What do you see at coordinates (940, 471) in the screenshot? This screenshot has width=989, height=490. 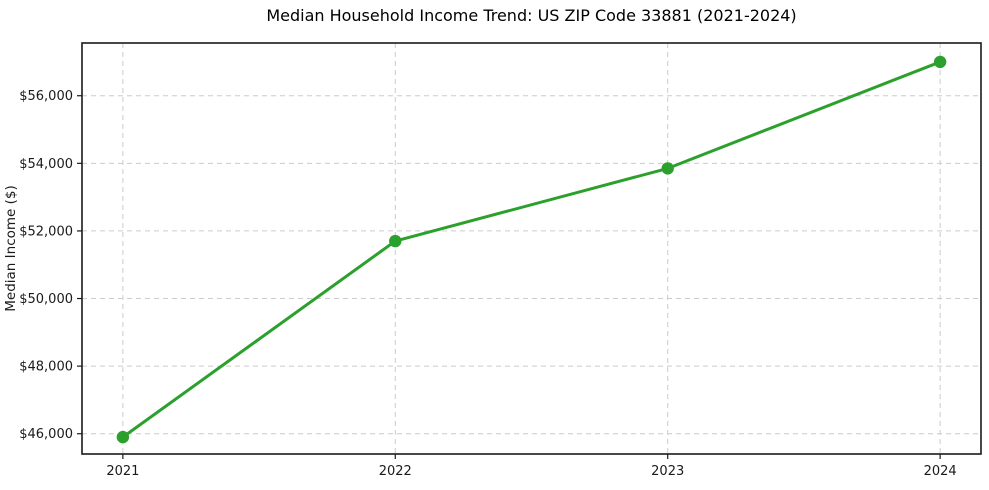 I see `x-tick-label-2024: 2024` at bounding box center [940, 471].